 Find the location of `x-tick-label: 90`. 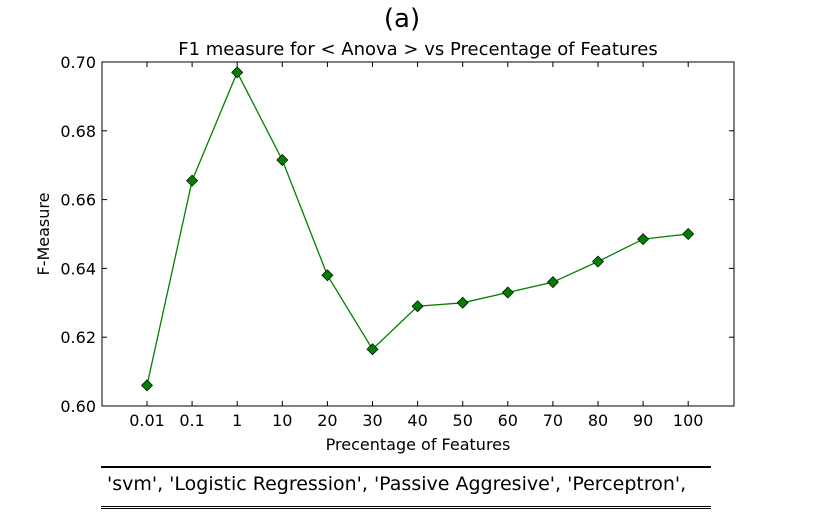

x-tick-label: 90 is located at coordinates (643, 420).